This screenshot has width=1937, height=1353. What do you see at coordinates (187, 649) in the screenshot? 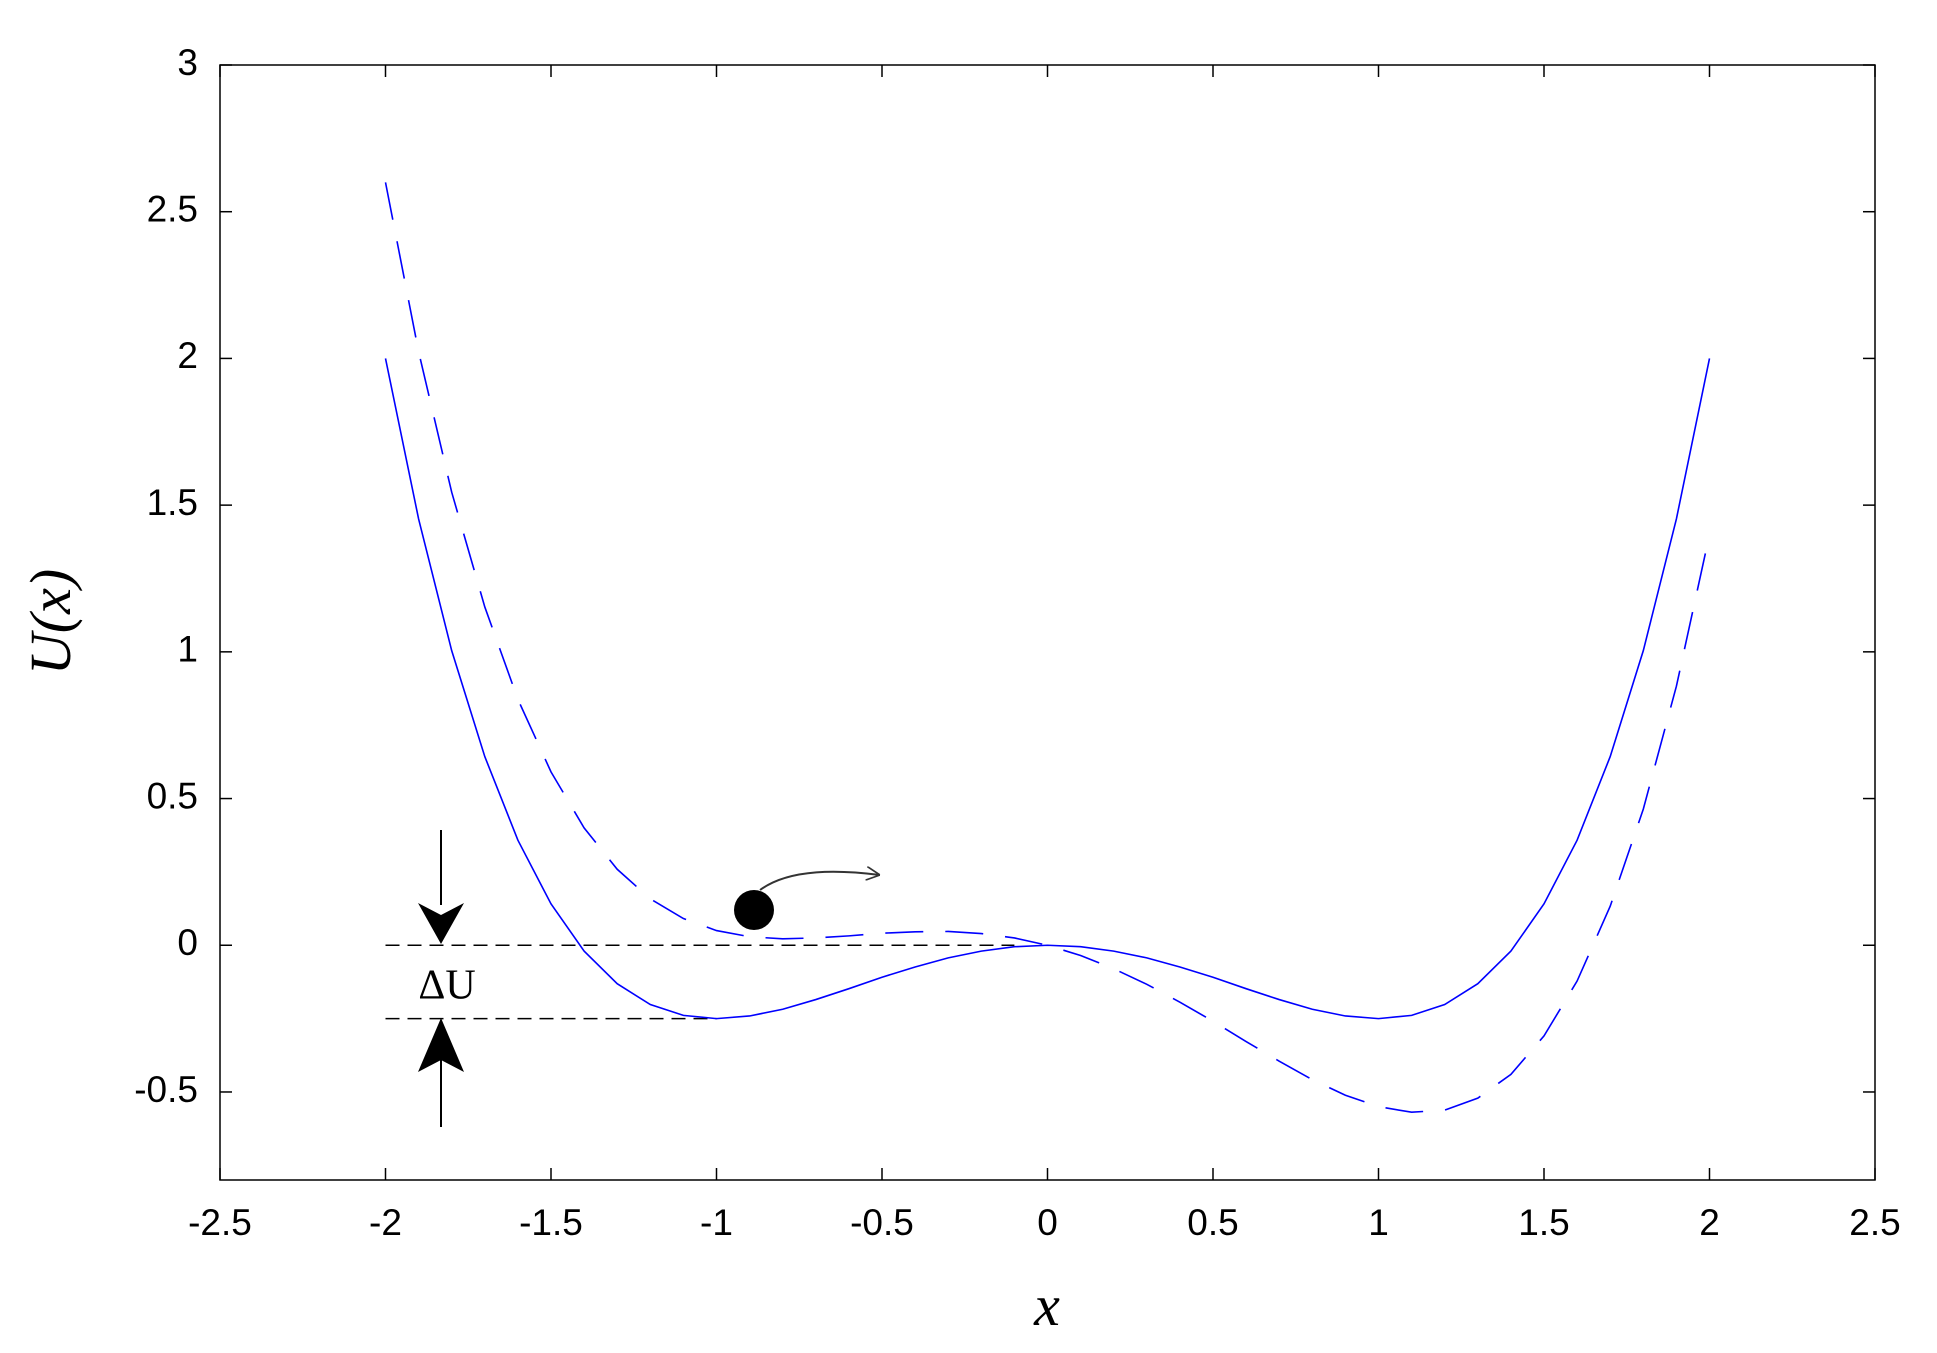
I see `y-tick-label: 1` at bounding box center [187, 649].